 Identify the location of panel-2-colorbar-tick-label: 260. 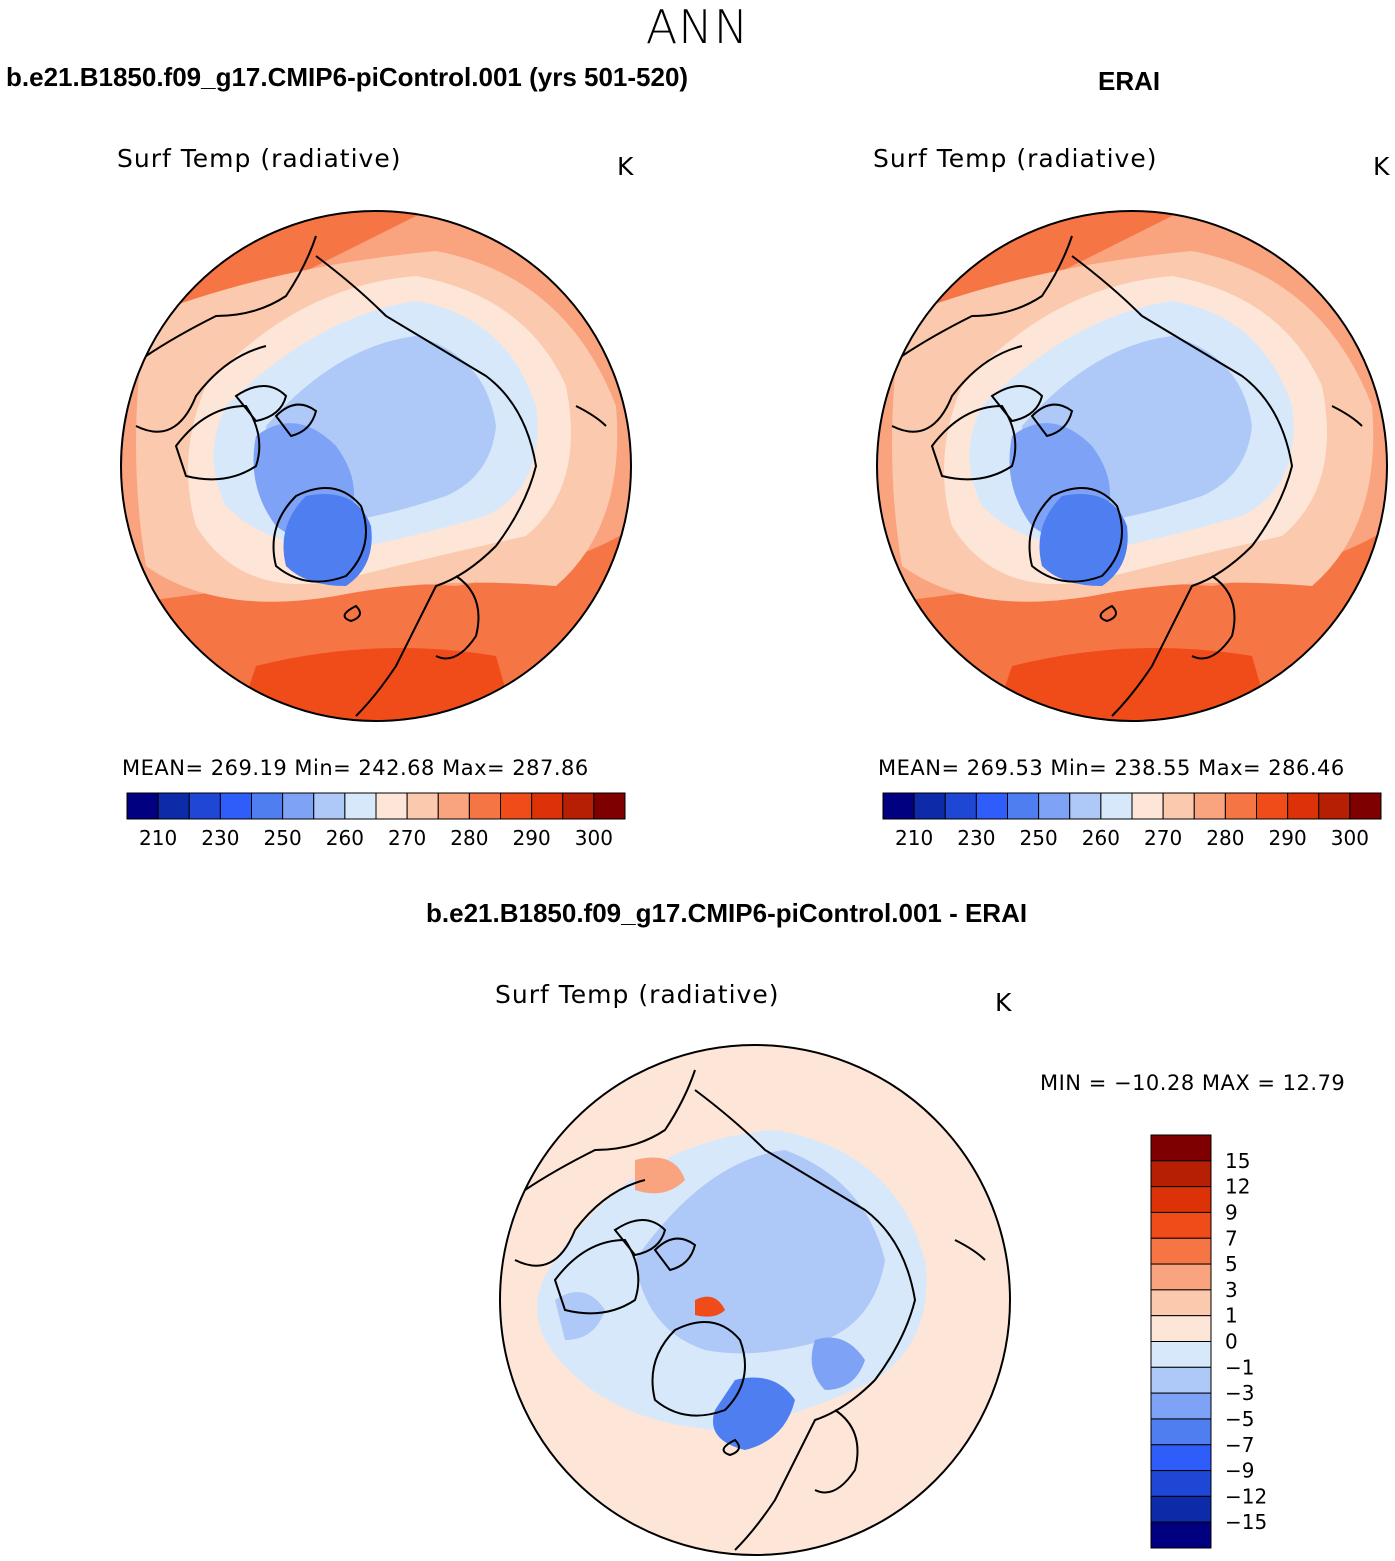
(1101, 838).